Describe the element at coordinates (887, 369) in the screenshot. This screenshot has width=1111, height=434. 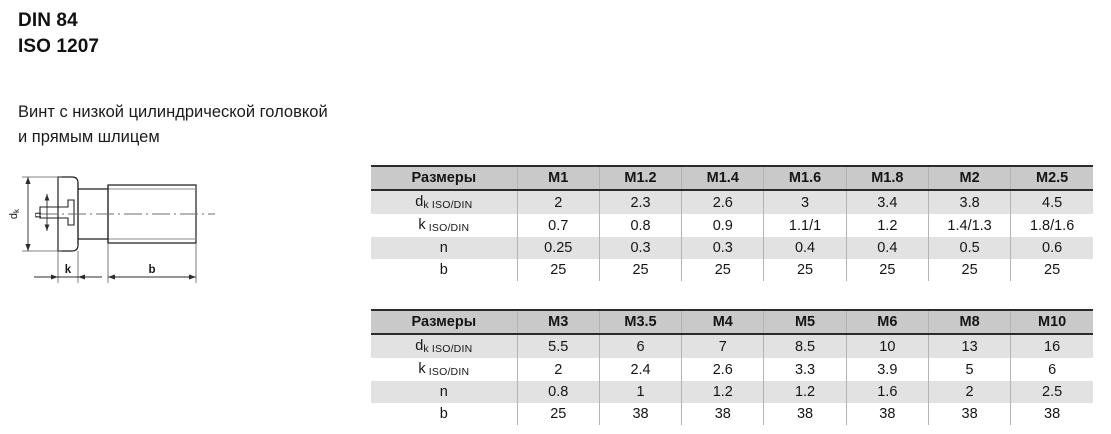
I see `cell-value: 3.9` at that location.